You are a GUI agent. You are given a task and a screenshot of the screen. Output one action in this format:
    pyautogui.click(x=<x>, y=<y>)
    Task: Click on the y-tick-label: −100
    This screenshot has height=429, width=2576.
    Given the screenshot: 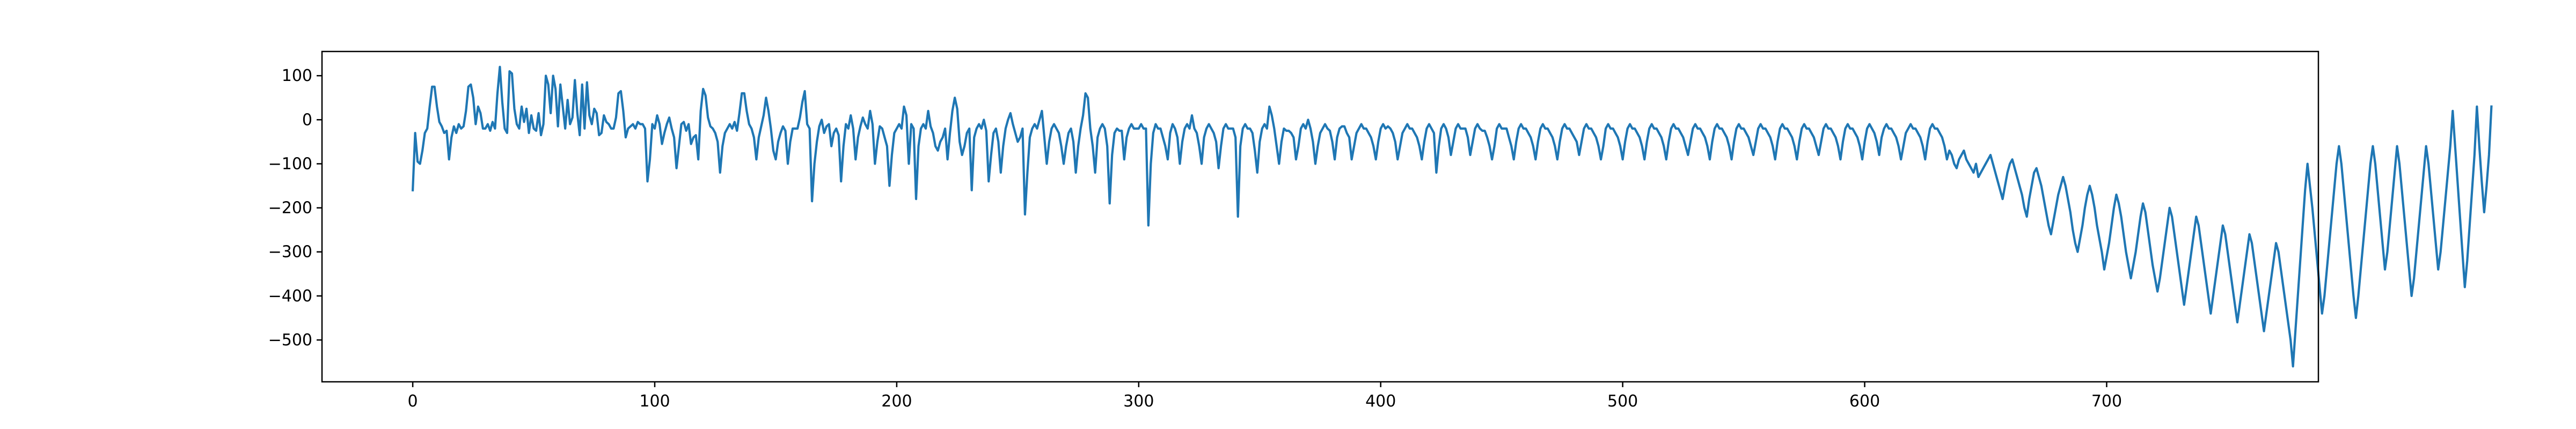 What is the action you would take?
    pyautogui.click(x=290, y=163)
    